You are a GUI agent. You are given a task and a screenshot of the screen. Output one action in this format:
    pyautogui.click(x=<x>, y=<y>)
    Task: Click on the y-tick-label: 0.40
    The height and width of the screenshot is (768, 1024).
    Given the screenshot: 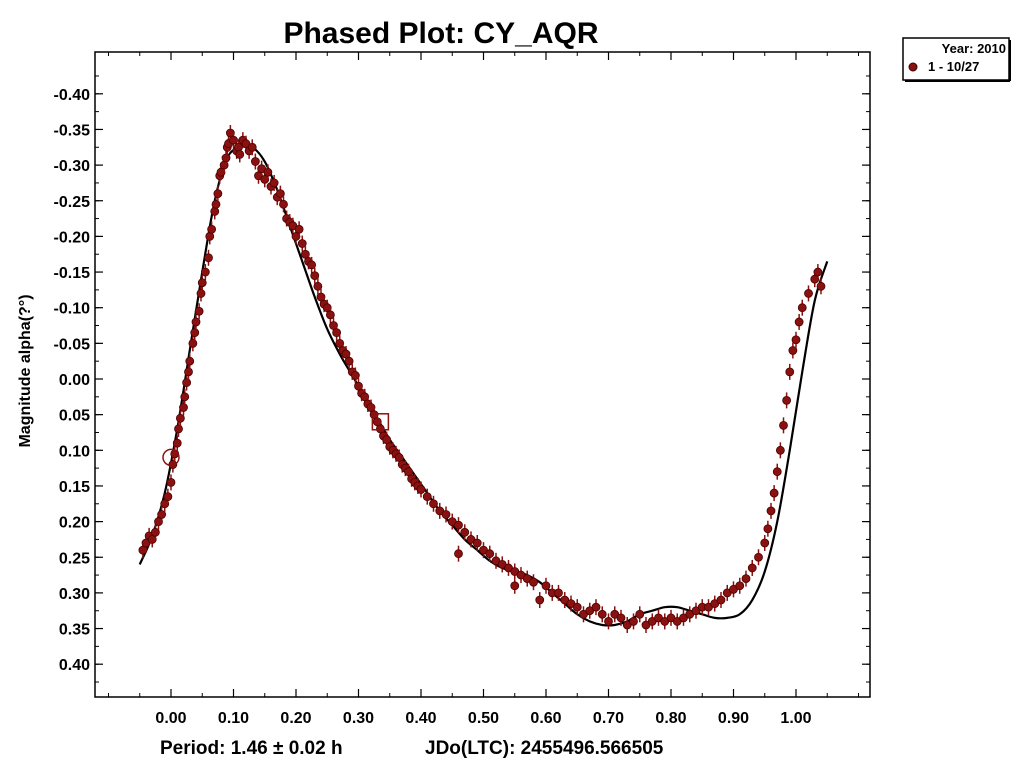 What is the action you would take?
    pyautogui.click(x=74, y=665)
    